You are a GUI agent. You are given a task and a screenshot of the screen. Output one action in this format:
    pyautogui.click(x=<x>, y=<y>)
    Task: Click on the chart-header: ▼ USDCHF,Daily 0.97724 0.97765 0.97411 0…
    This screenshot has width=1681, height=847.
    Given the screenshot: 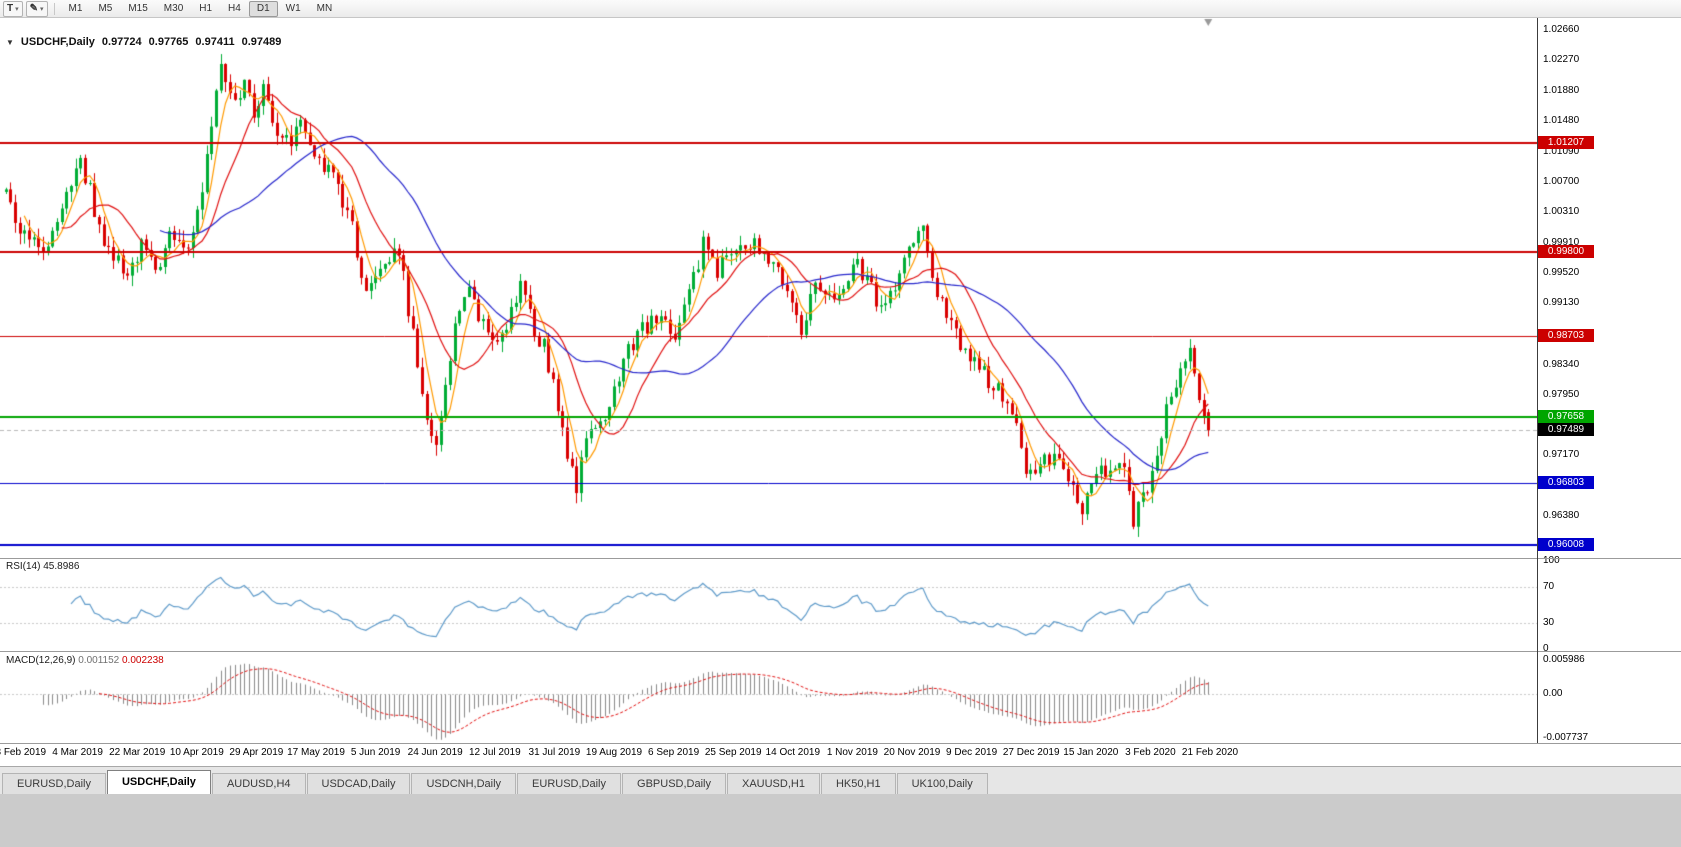 What is the action you would take?
    pyautogui.click(x=143, y=42)
    